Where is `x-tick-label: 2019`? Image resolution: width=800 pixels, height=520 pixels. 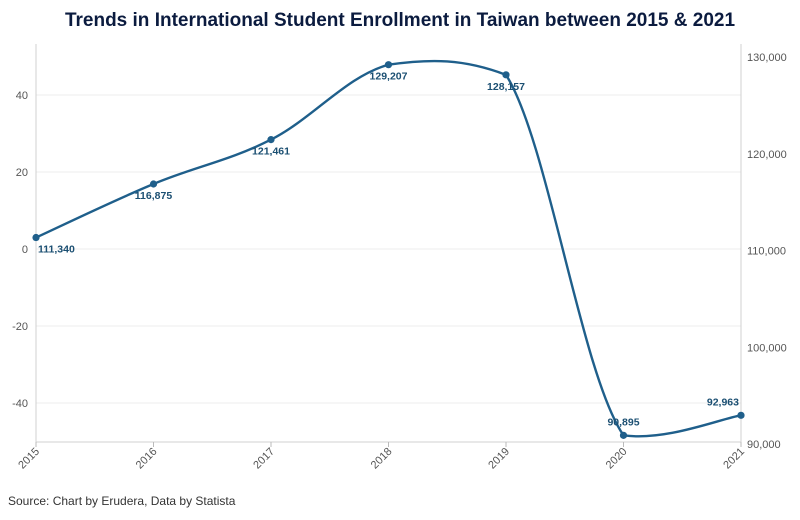
x-tick-label: 2019 is located at coordinates (499, 459).